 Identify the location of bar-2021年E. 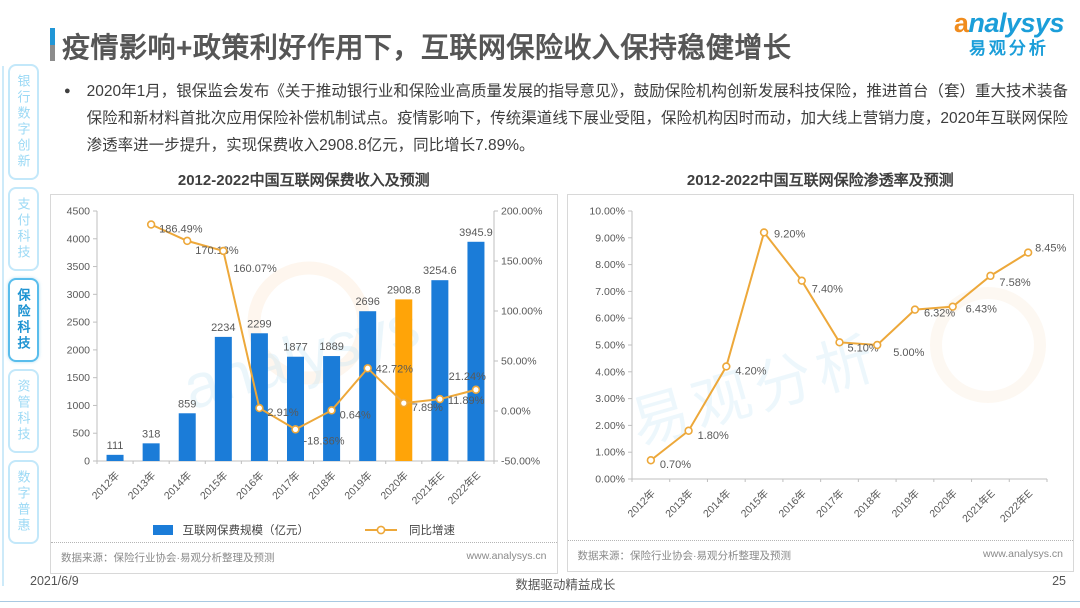
(440, 370).